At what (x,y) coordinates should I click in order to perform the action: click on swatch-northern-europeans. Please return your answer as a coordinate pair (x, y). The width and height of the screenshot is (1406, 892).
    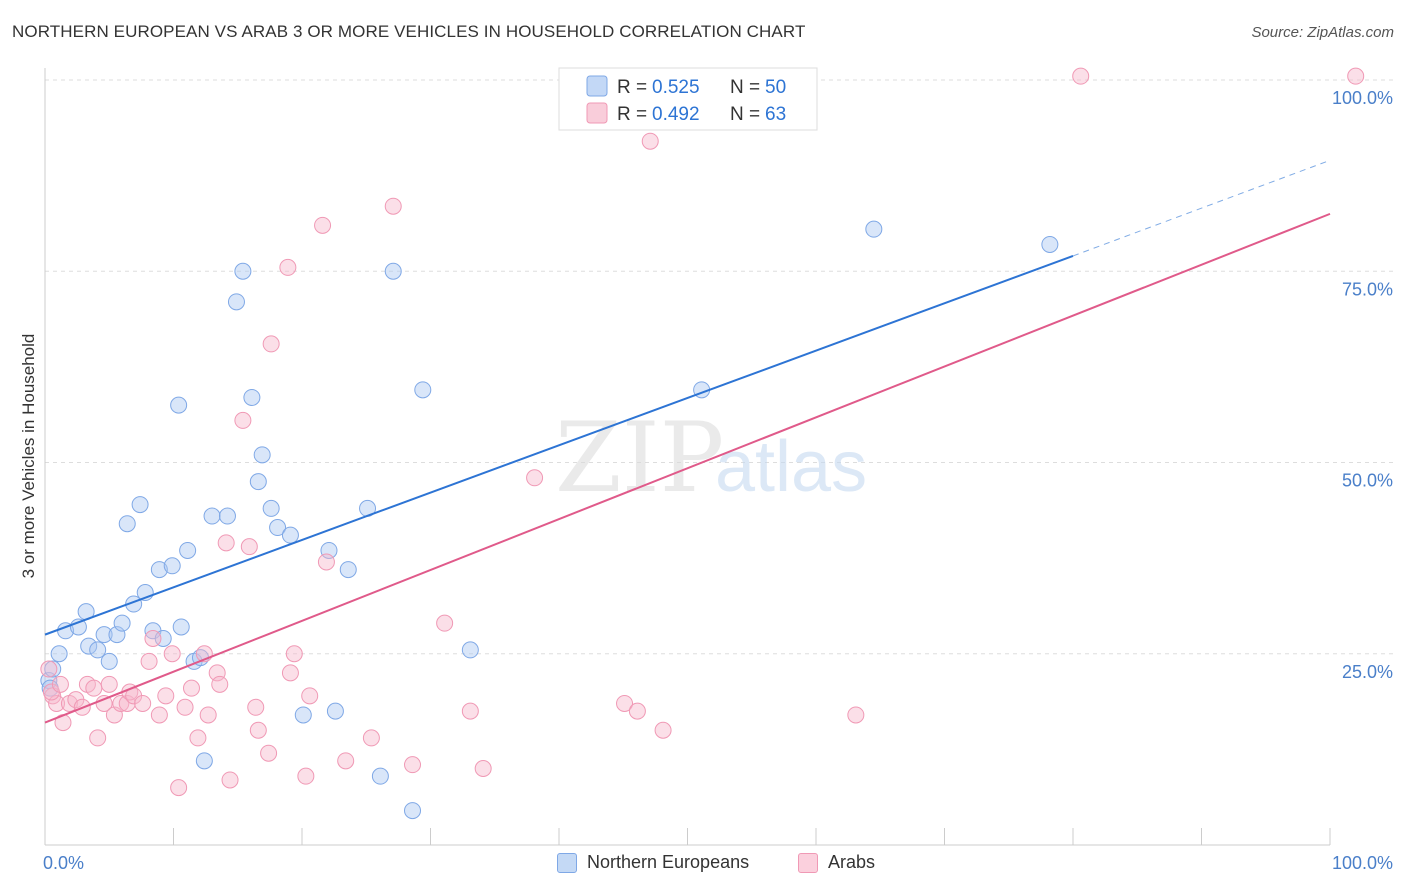
    Looking at the image, I should click on (567, 862).